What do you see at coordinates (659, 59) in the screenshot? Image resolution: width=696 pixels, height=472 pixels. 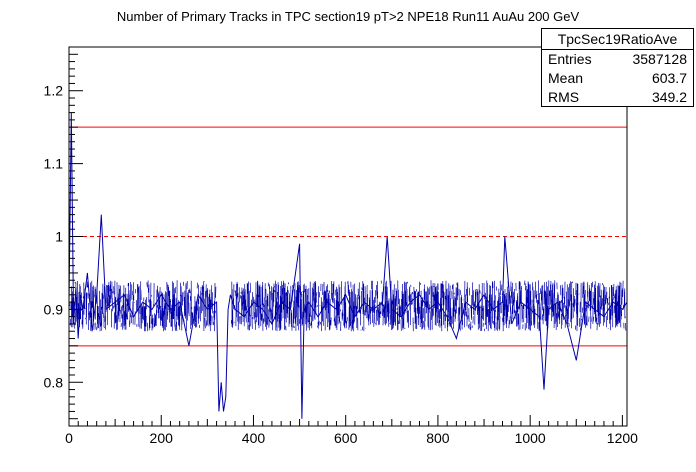 I see `stats-value: 3587128` at bounding box center [659, 59].